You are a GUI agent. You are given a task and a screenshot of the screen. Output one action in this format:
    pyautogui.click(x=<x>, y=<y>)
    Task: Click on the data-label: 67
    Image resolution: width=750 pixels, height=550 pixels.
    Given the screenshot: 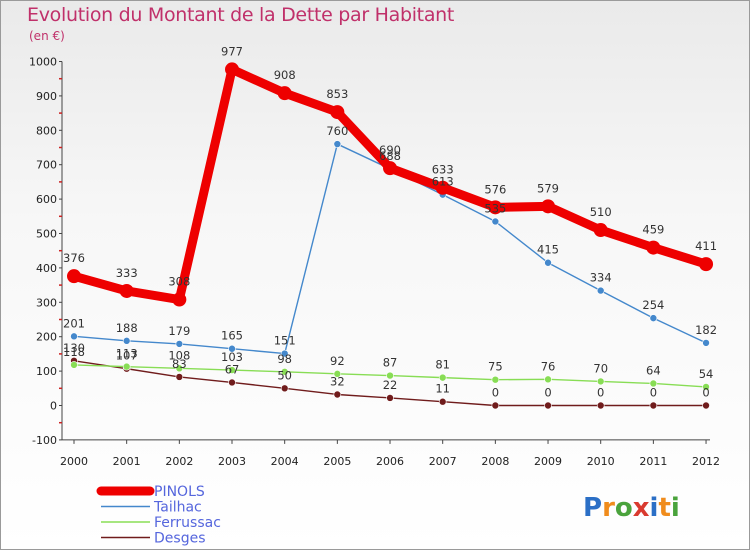 What is the action you would take?
    pyautogui.click(x=232, y=369)
    